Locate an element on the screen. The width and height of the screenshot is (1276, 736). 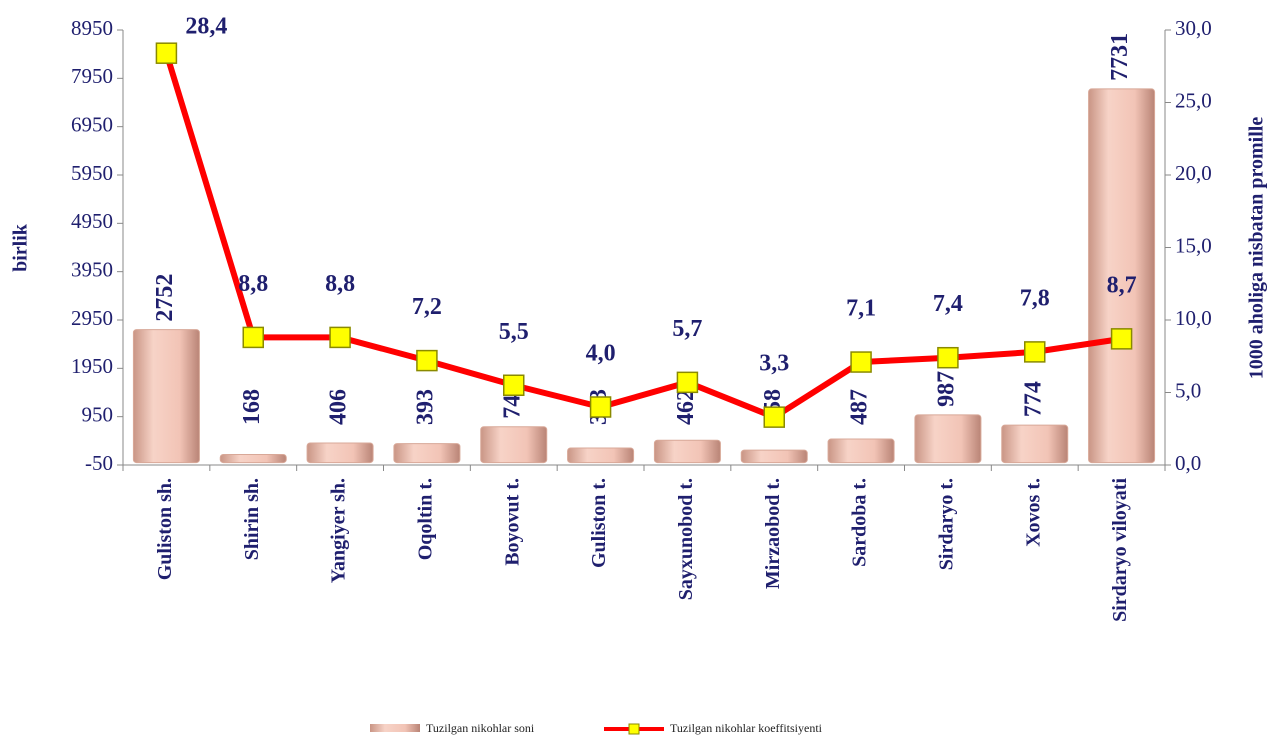
data-label: 462 is located at coordinates (686, 407).